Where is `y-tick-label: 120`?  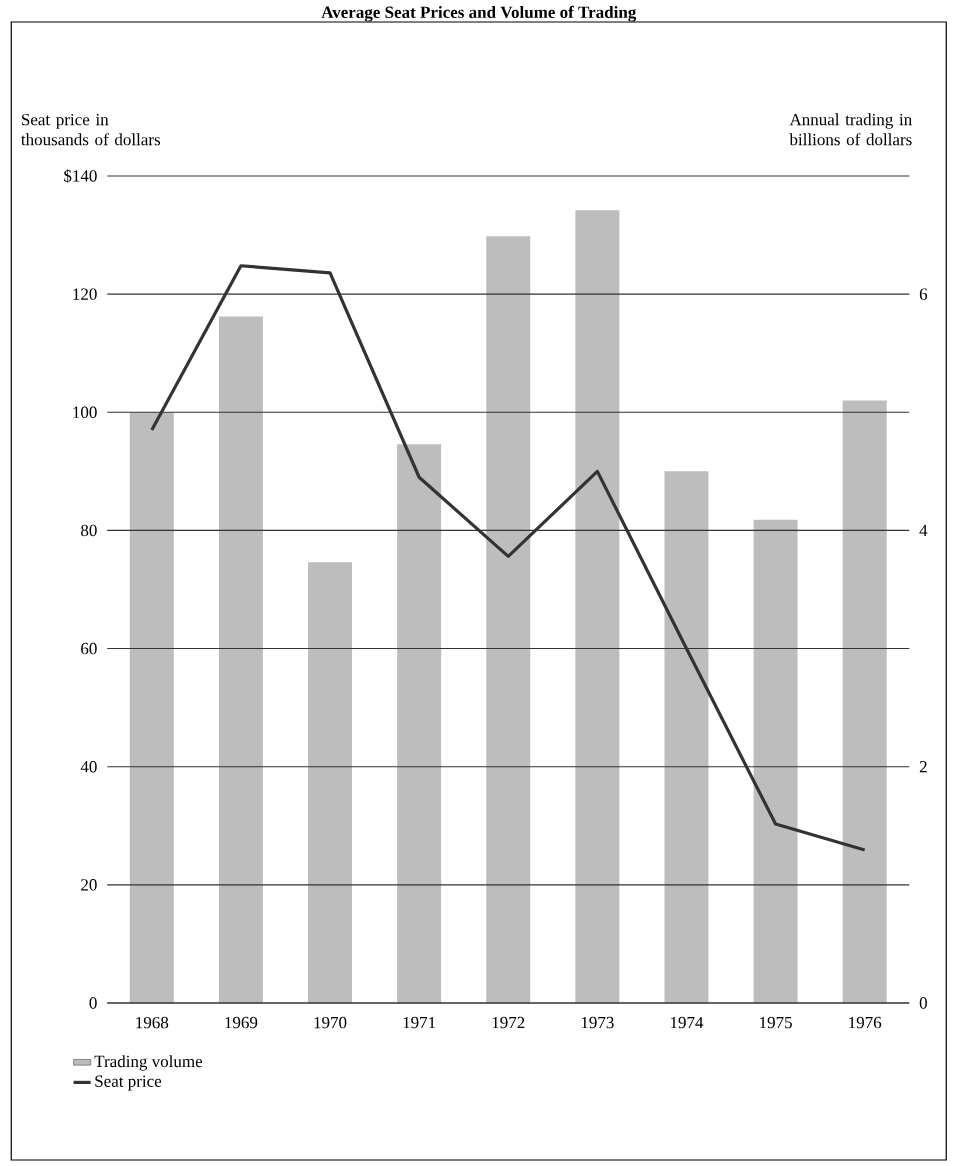 y-tick-label: 120 is located at coordinates (85, 294).